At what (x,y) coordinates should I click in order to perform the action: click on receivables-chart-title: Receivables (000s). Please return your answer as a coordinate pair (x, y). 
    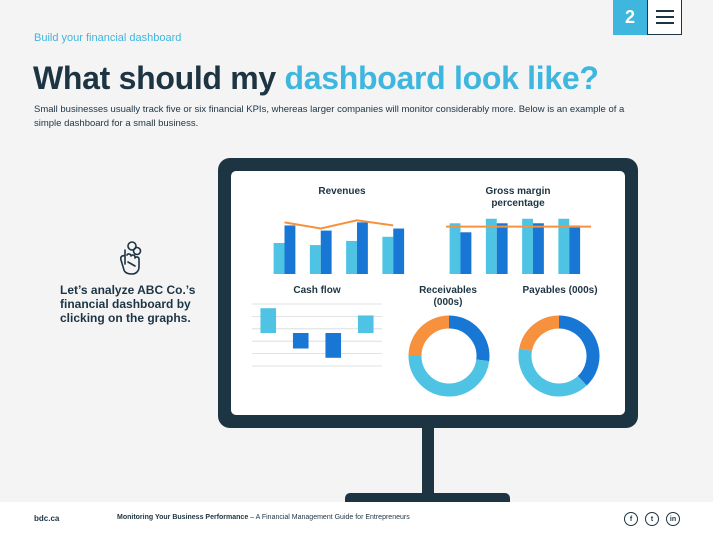
    Looking at the image, I should click on (448, 296).